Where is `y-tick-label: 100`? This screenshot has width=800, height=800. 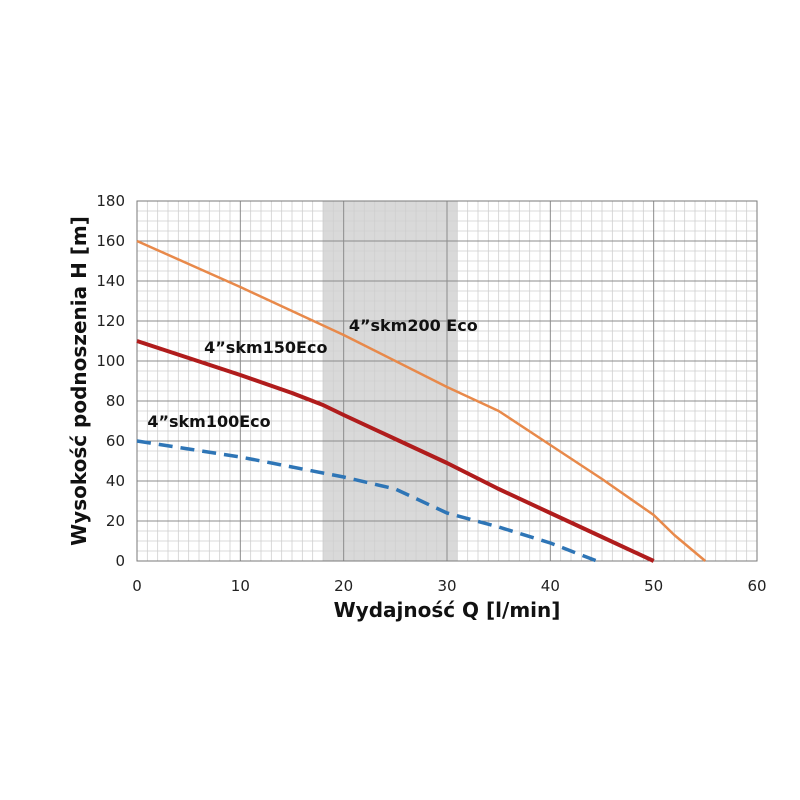
y-tick-label: 100 is located at coordinates (110, 361).